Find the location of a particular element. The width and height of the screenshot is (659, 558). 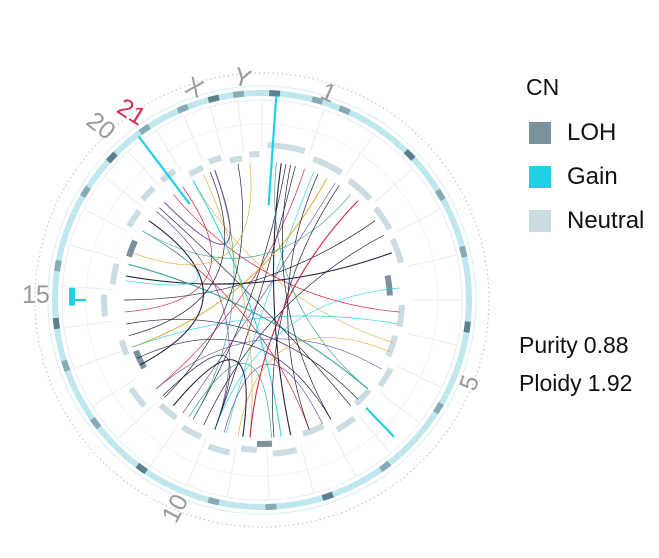

legend-label-gain: Gain is located at coordinates (592, 176).